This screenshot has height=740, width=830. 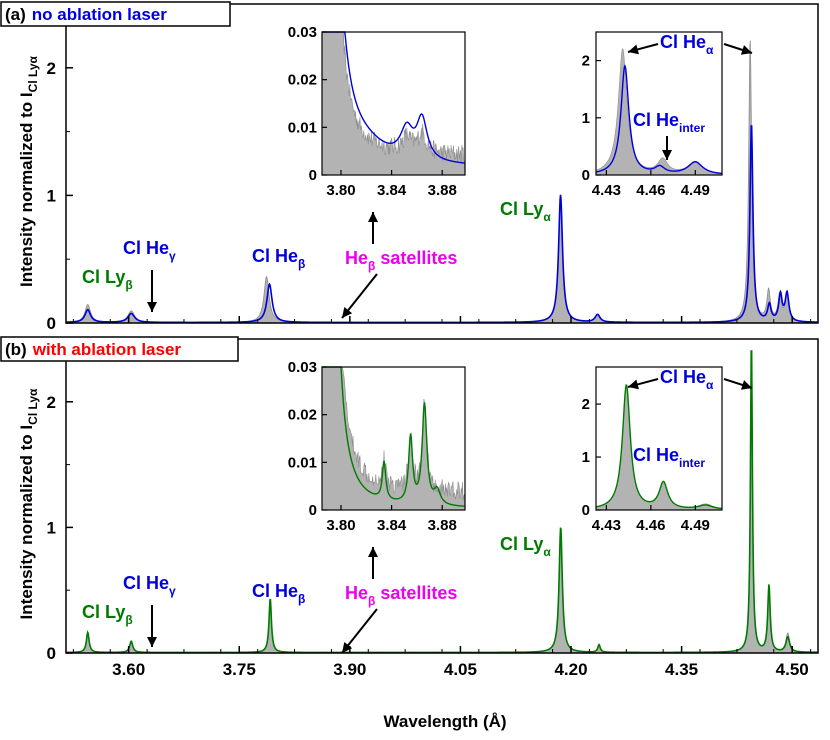 What do you see at coordinates (302, 367) in the screenshot?
I see `inset-y-tick-label: 0.03` at bounding box center [302, 367].